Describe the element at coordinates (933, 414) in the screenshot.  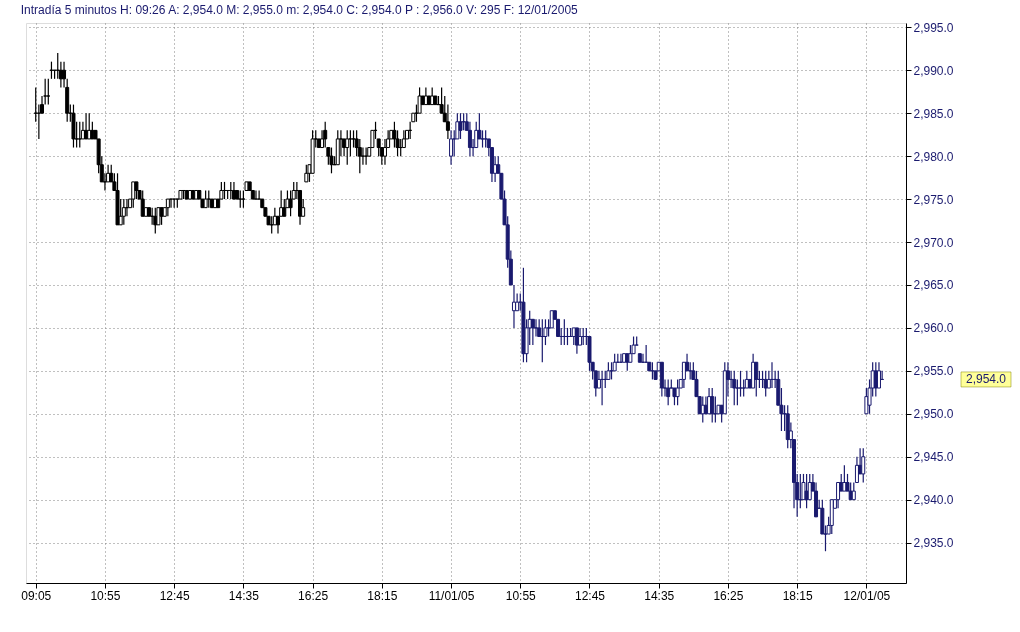
I see `y-tick-label: 2,950.0` at that location.